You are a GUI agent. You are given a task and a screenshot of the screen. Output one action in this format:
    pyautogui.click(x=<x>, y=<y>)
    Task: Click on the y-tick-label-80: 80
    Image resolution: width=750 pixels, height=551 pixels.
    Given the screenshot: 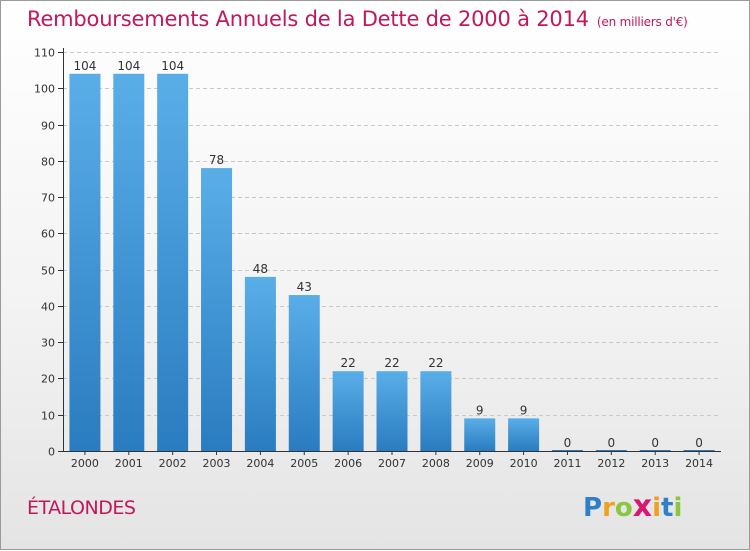 What is the action you would take?
    pyautogui.click(x=48, y=162)
    